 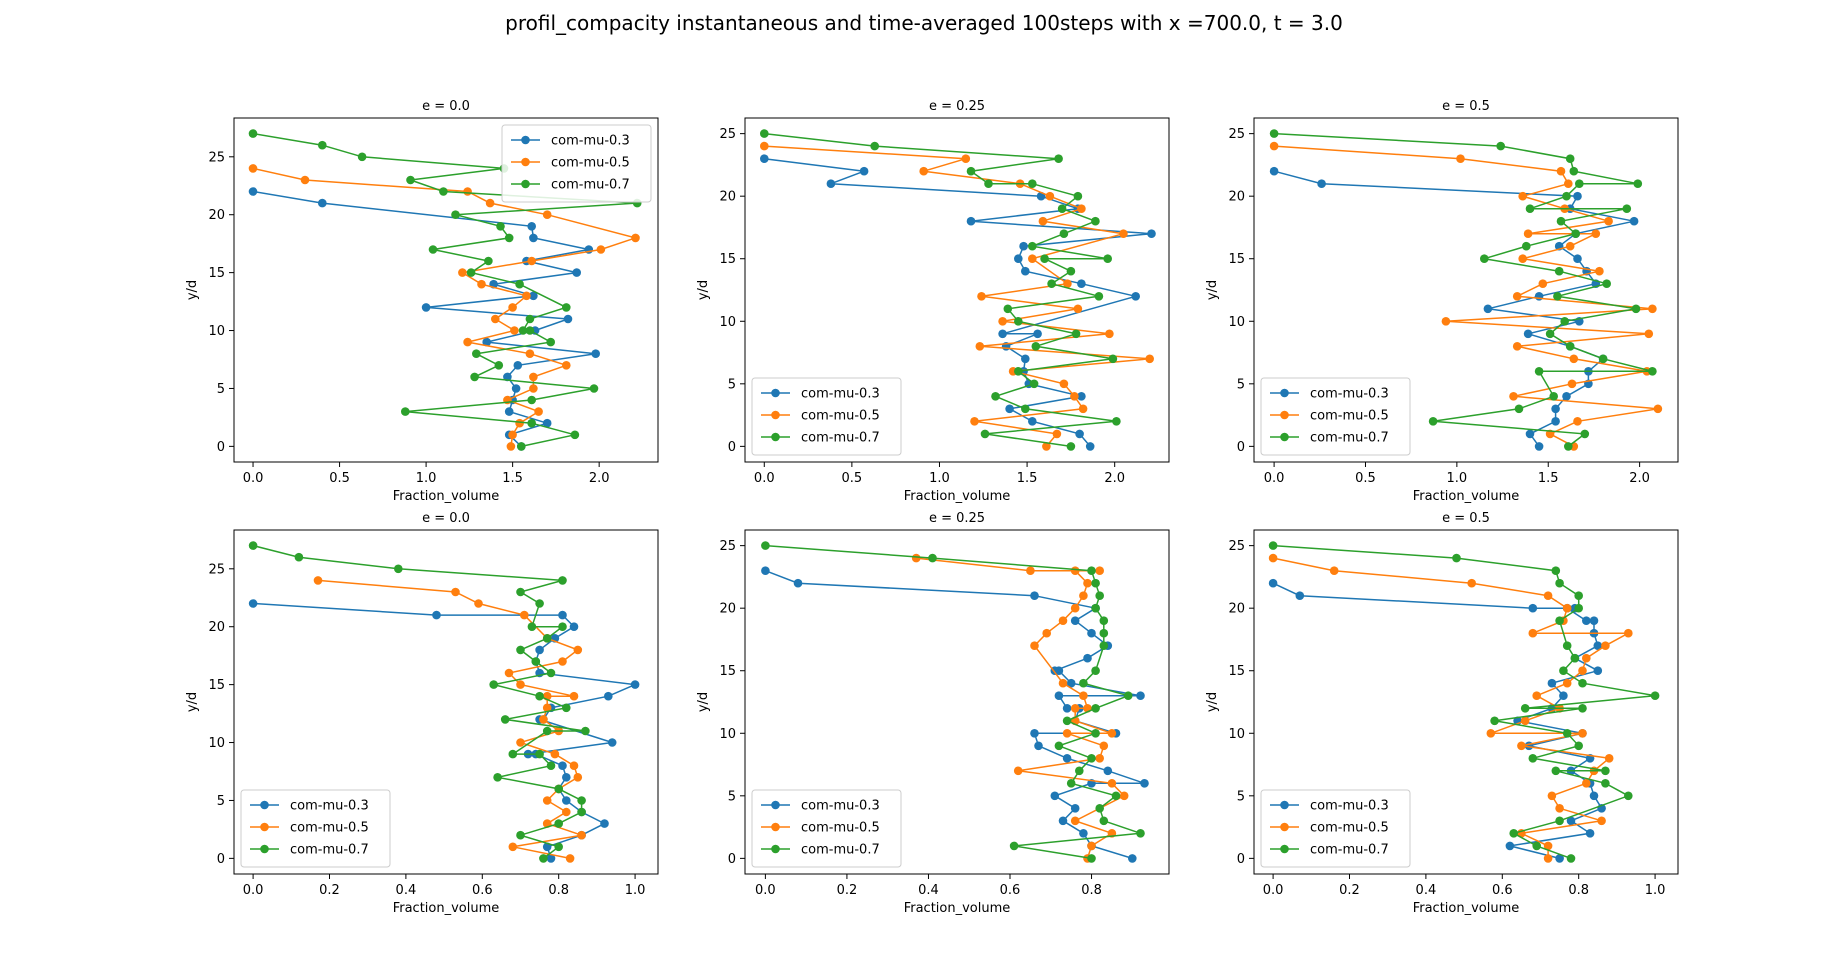 I want to click on x-tick-label: 1.0, so click(x=1655, y=890).